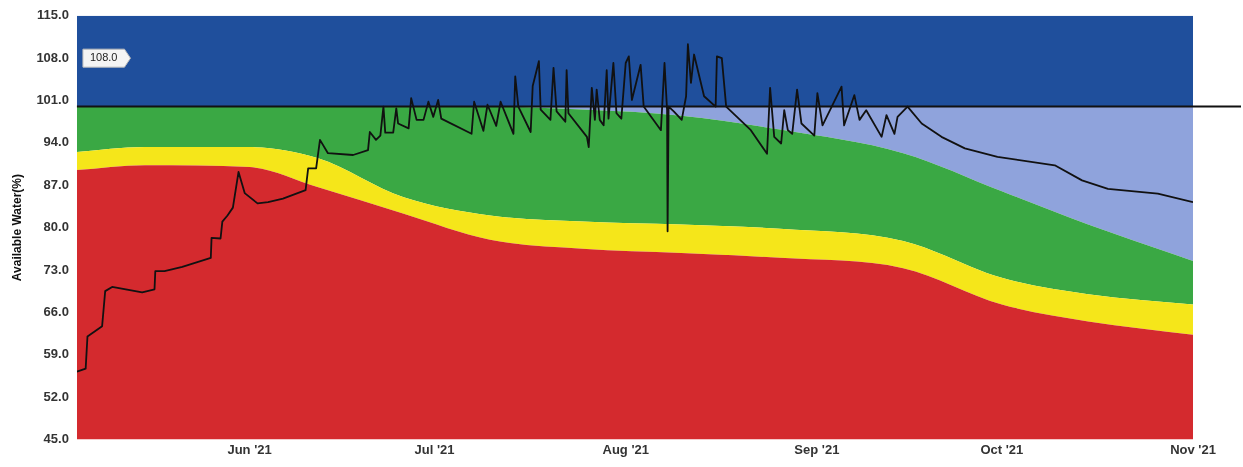 The width and height of the screenshot is (1243, 467). I want to click on y-tick-label: 66.0, so click(56, 311).